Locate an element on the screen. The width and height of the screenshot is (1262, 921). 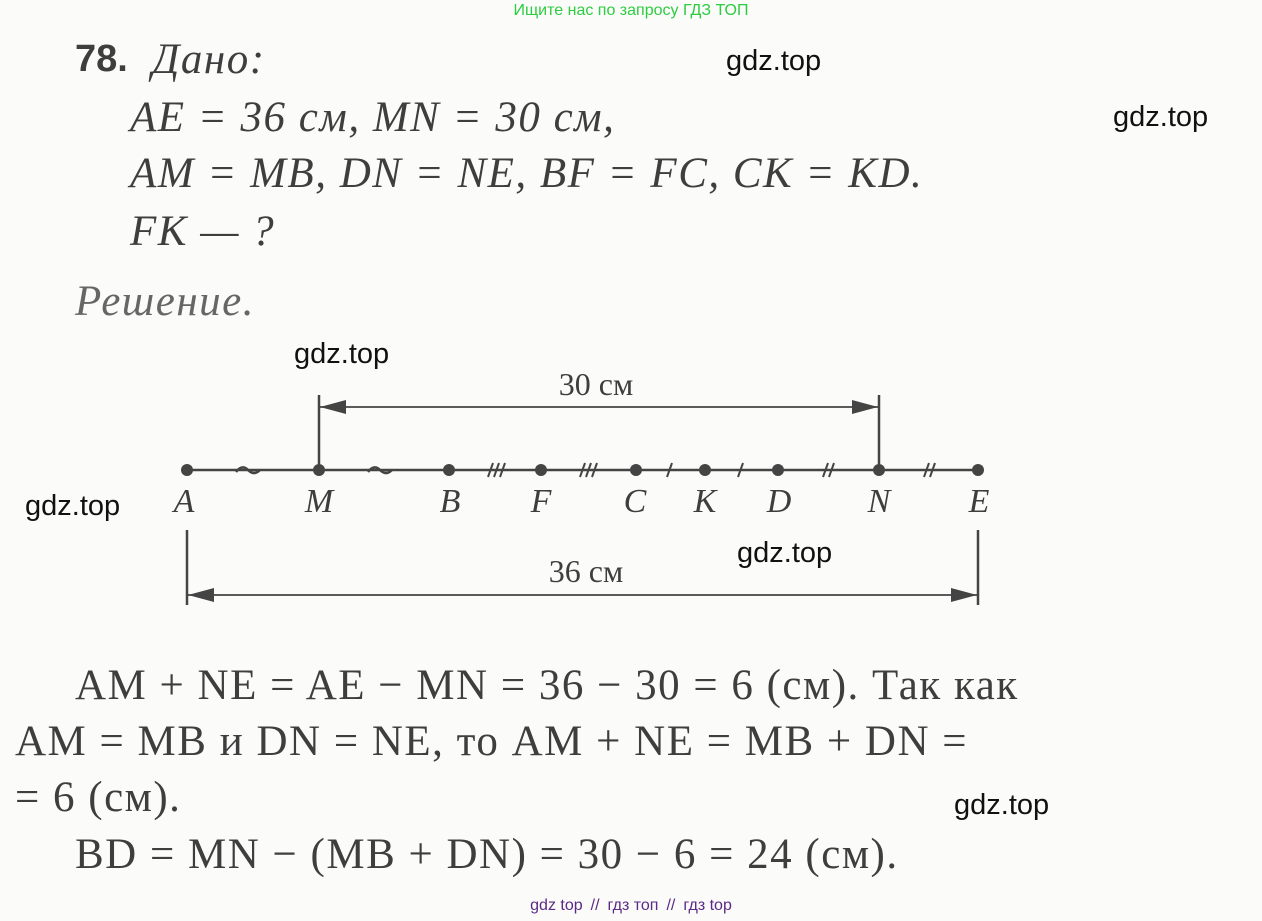
given-line: AM = MB, DN = NE, BF = FC, CK = KD. is located at coordinates (527, 173).